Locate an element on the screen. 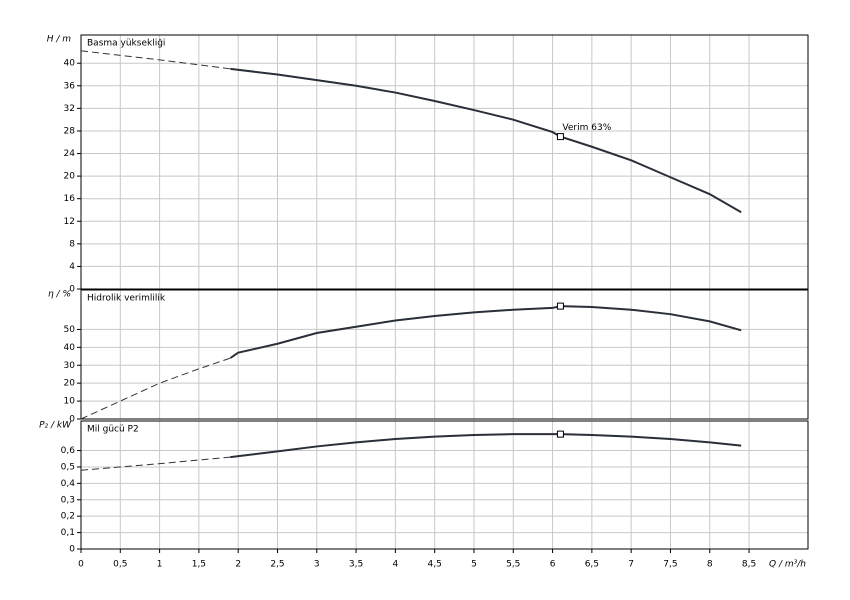  x-tick-label: 4,5 is located at coordinates (435, 565).